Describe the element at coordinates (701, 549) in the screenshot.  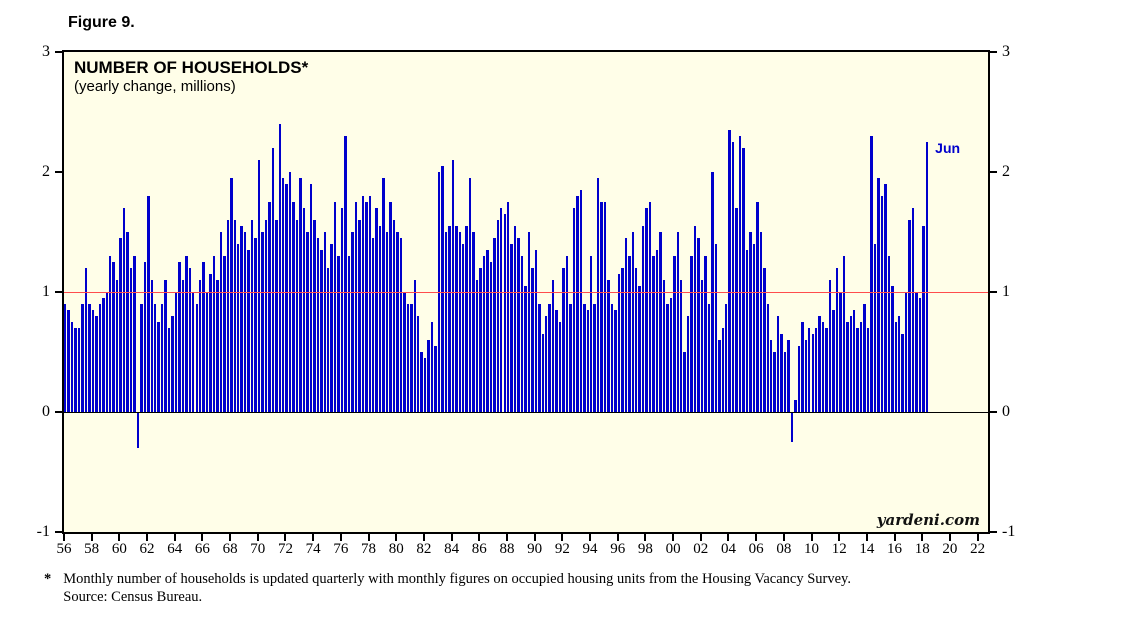
I see `x-tick-label: 02` at that location.